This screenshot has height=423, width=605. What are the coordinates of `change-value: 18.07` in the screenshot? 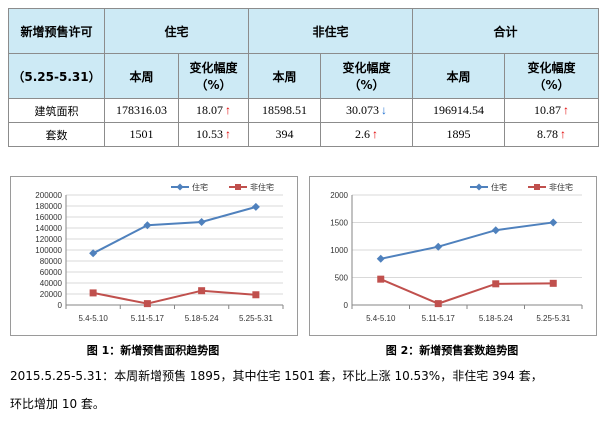 It's located at (209, 110).